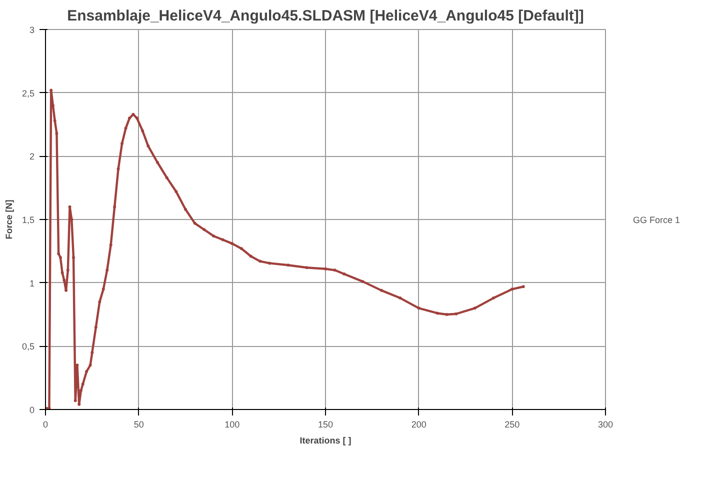 The width and height of the screenshot is (728, 482). Describe the element at coordinates (326, 425) in the screenshot. I see `x-tick-label: 150` at that location.